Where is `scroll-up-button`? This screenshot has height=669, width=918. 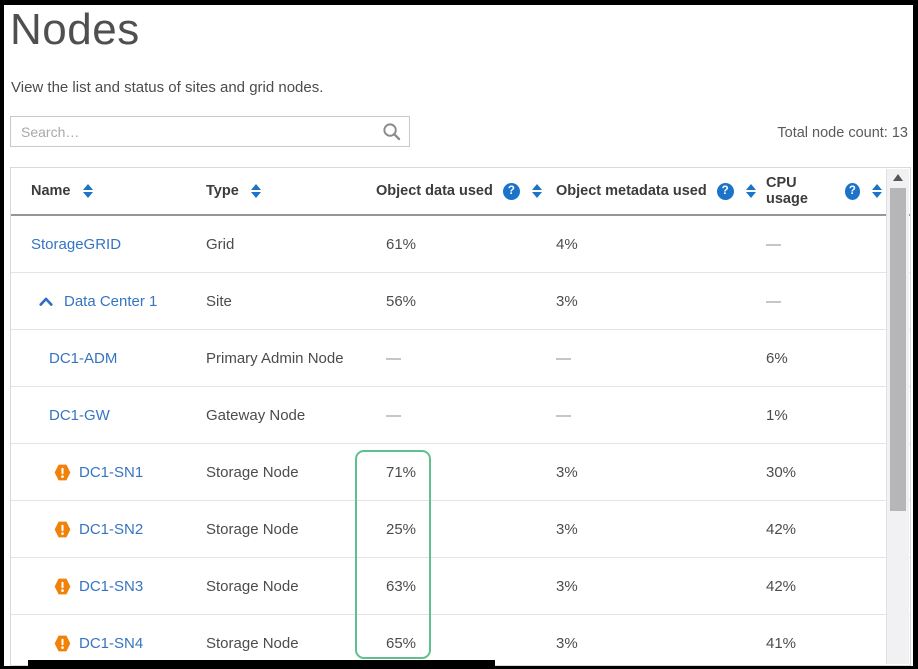 scroll-up-button is located at coordinates (898, 177).